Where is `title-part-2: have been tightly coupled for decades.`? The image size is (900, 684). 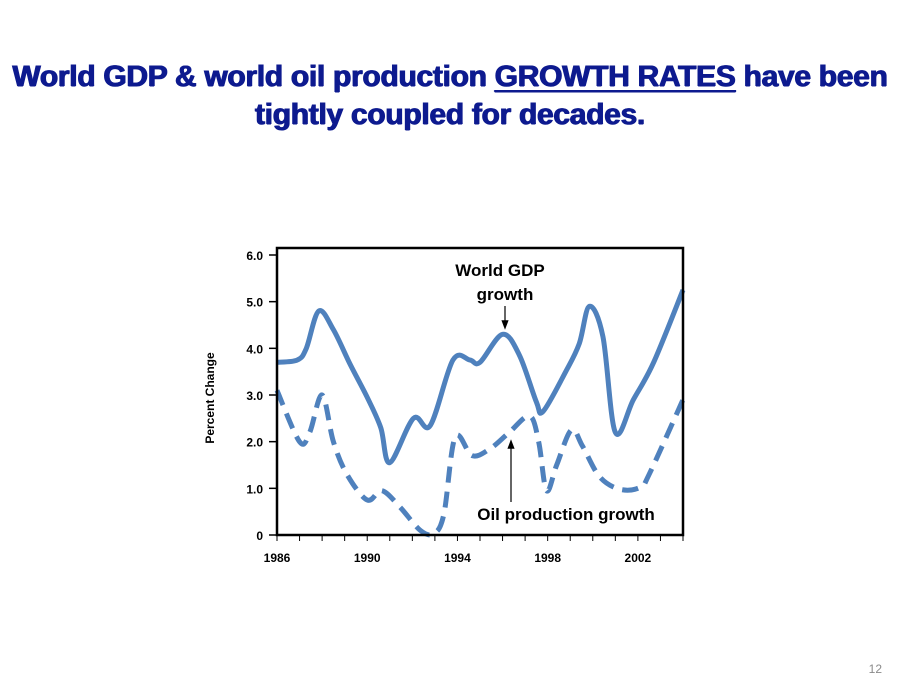 title-part-2: have been tightly coupled for decades. is located at coordinates (571, 95).